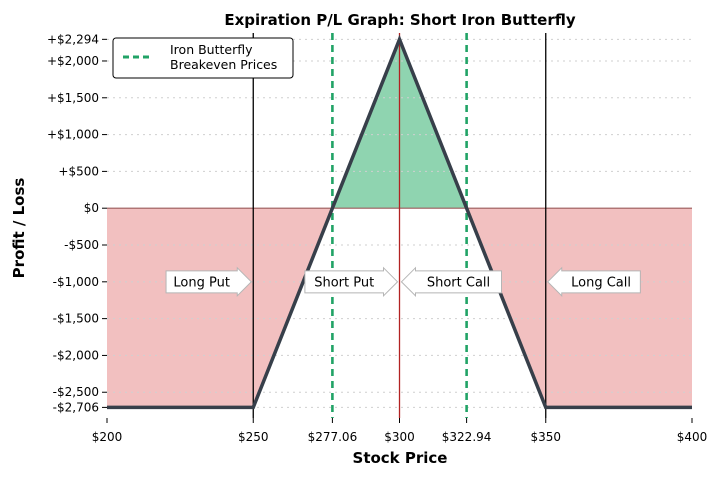 This screenshot has height=478, width=719. Describe the element at coordinates (333, 437) in the screenshot. I see `x-tick-label: $277.06` at that location.